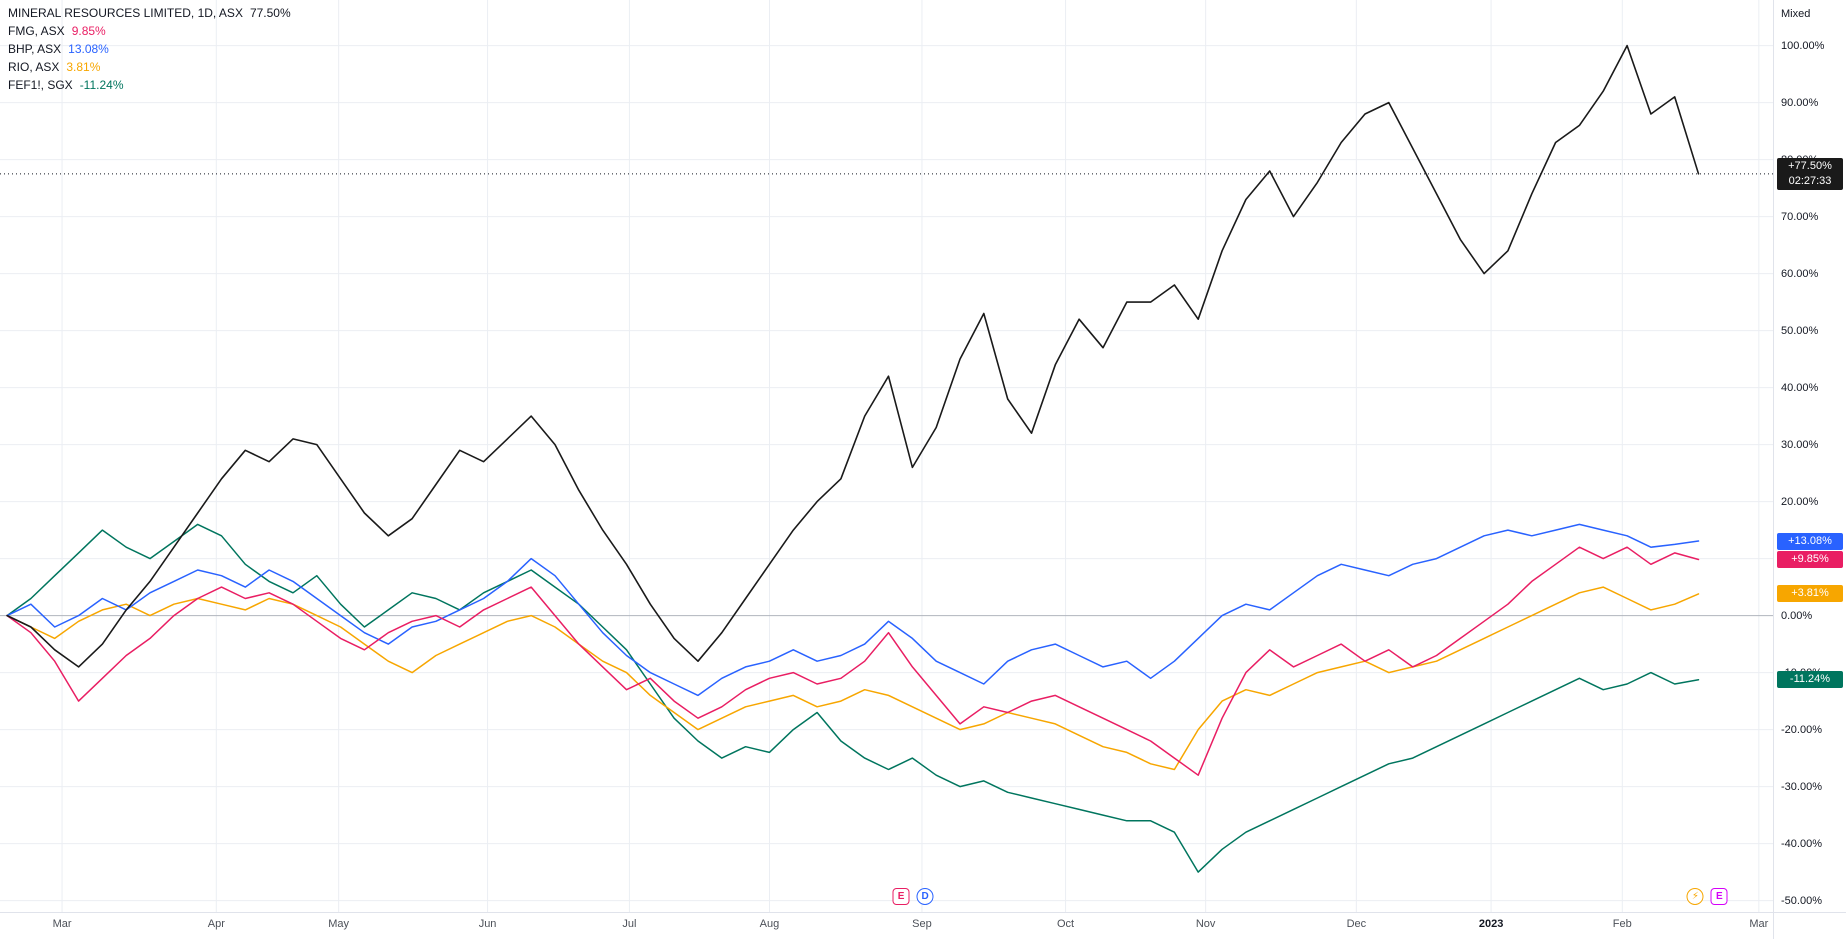 This screenshot has height=939, width=1846. Describe the element at coordinates (125, 13) in the screenshot. I see `legend-symbol-text: MINERAL RESOURCES LIMITED, 1D, ASX` at that location.